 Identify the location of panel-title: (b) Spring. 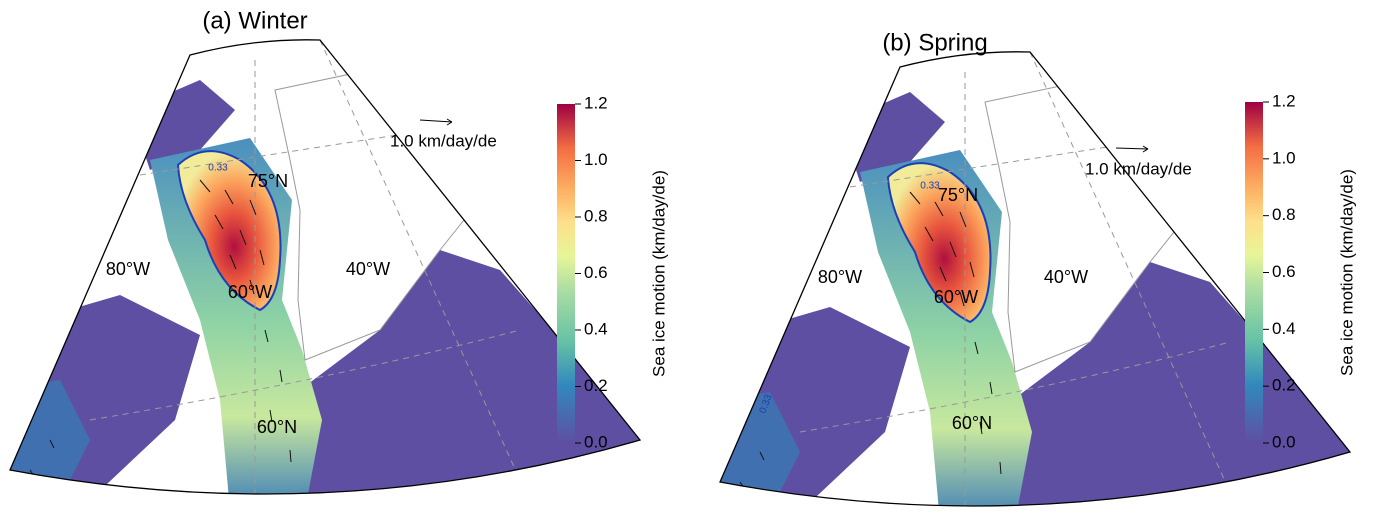
(934, 42).